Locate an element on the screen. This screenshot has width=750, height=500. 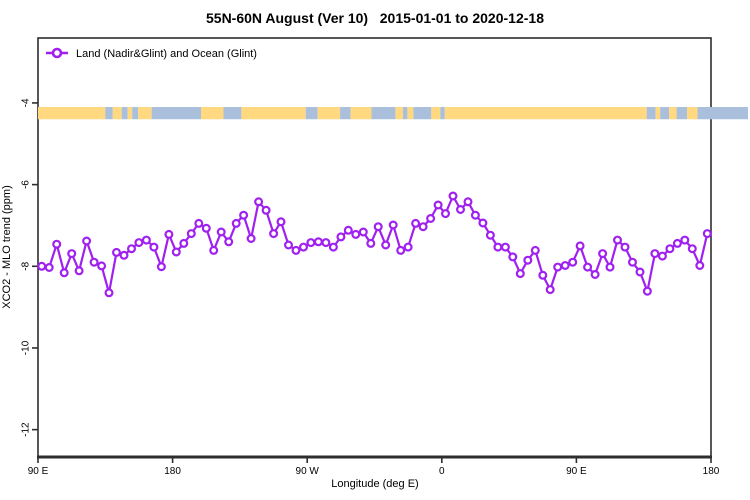
x-axis-title: Longitude (deg E) is located at coordinates (375, 484).